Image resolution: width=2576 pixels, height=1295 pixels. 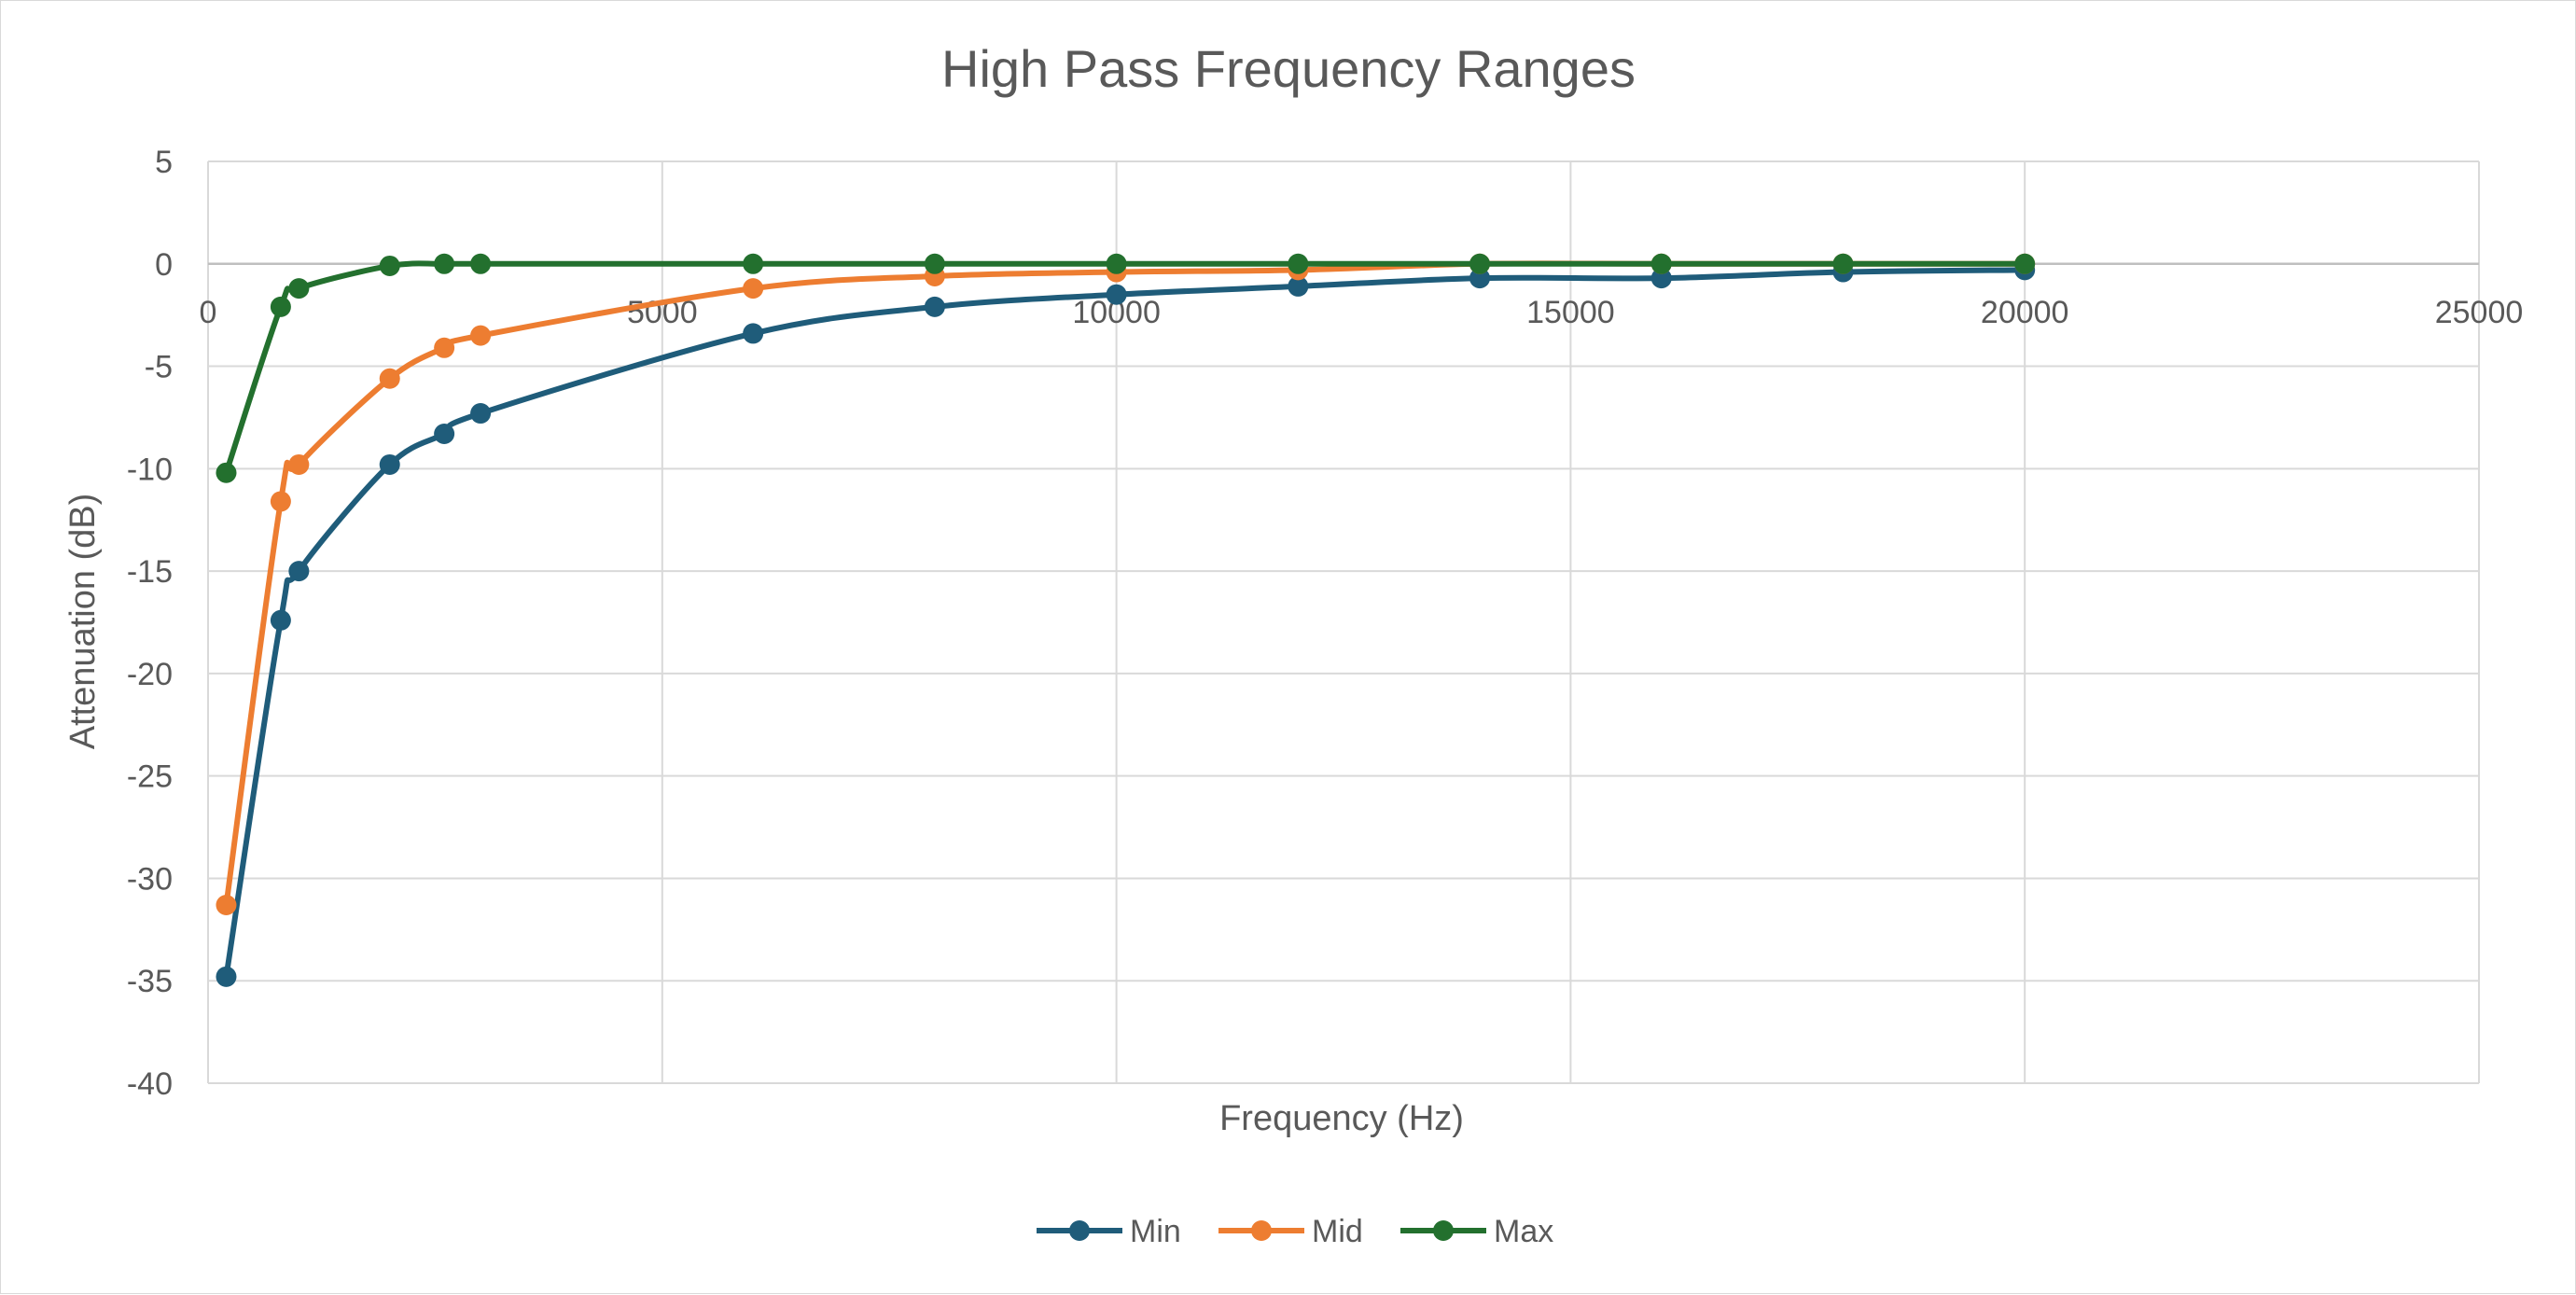 What do you see at coordinates (1109, 1231) in the screenshot?
I see `legend-item-min: Min` at bounding box center [1109, 1231].